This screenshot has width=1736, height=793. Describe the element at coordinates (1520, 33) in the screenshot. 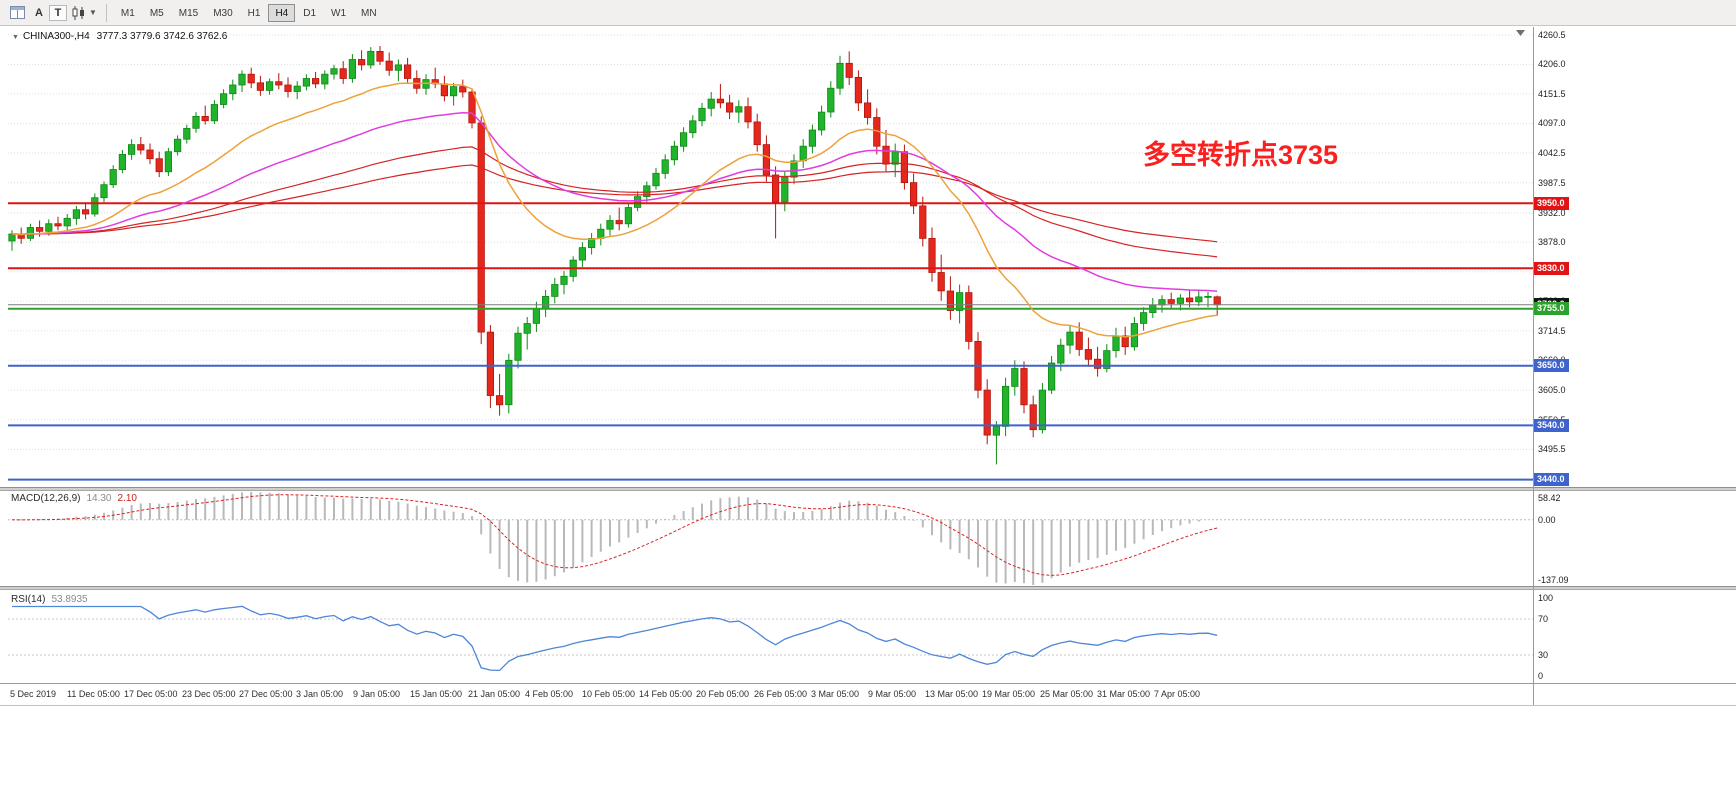

I see `chart-shift-icon` at that location.